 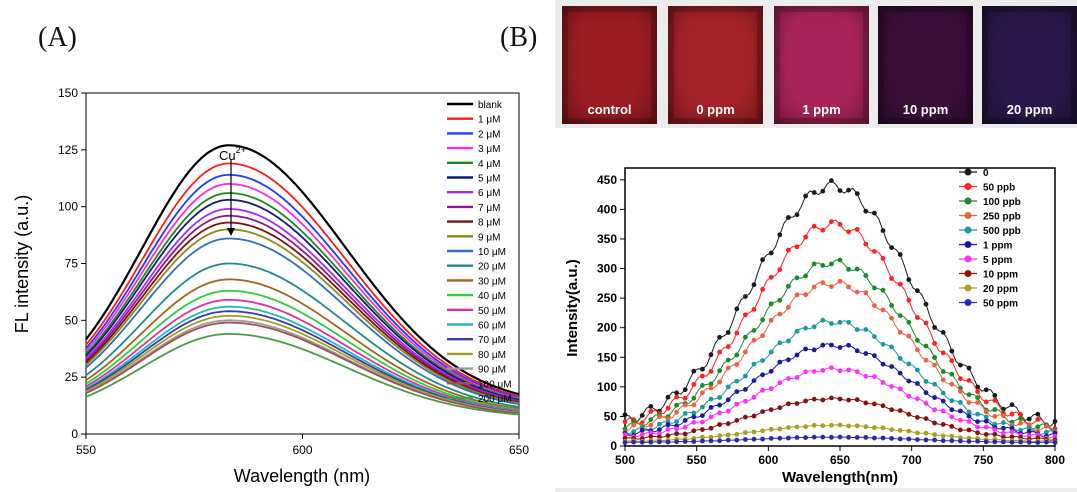 What do you see at coordinates (998, 246) in the screenshot?
I see `legend-label: 1 ppm` at bounding box center [998, 246].